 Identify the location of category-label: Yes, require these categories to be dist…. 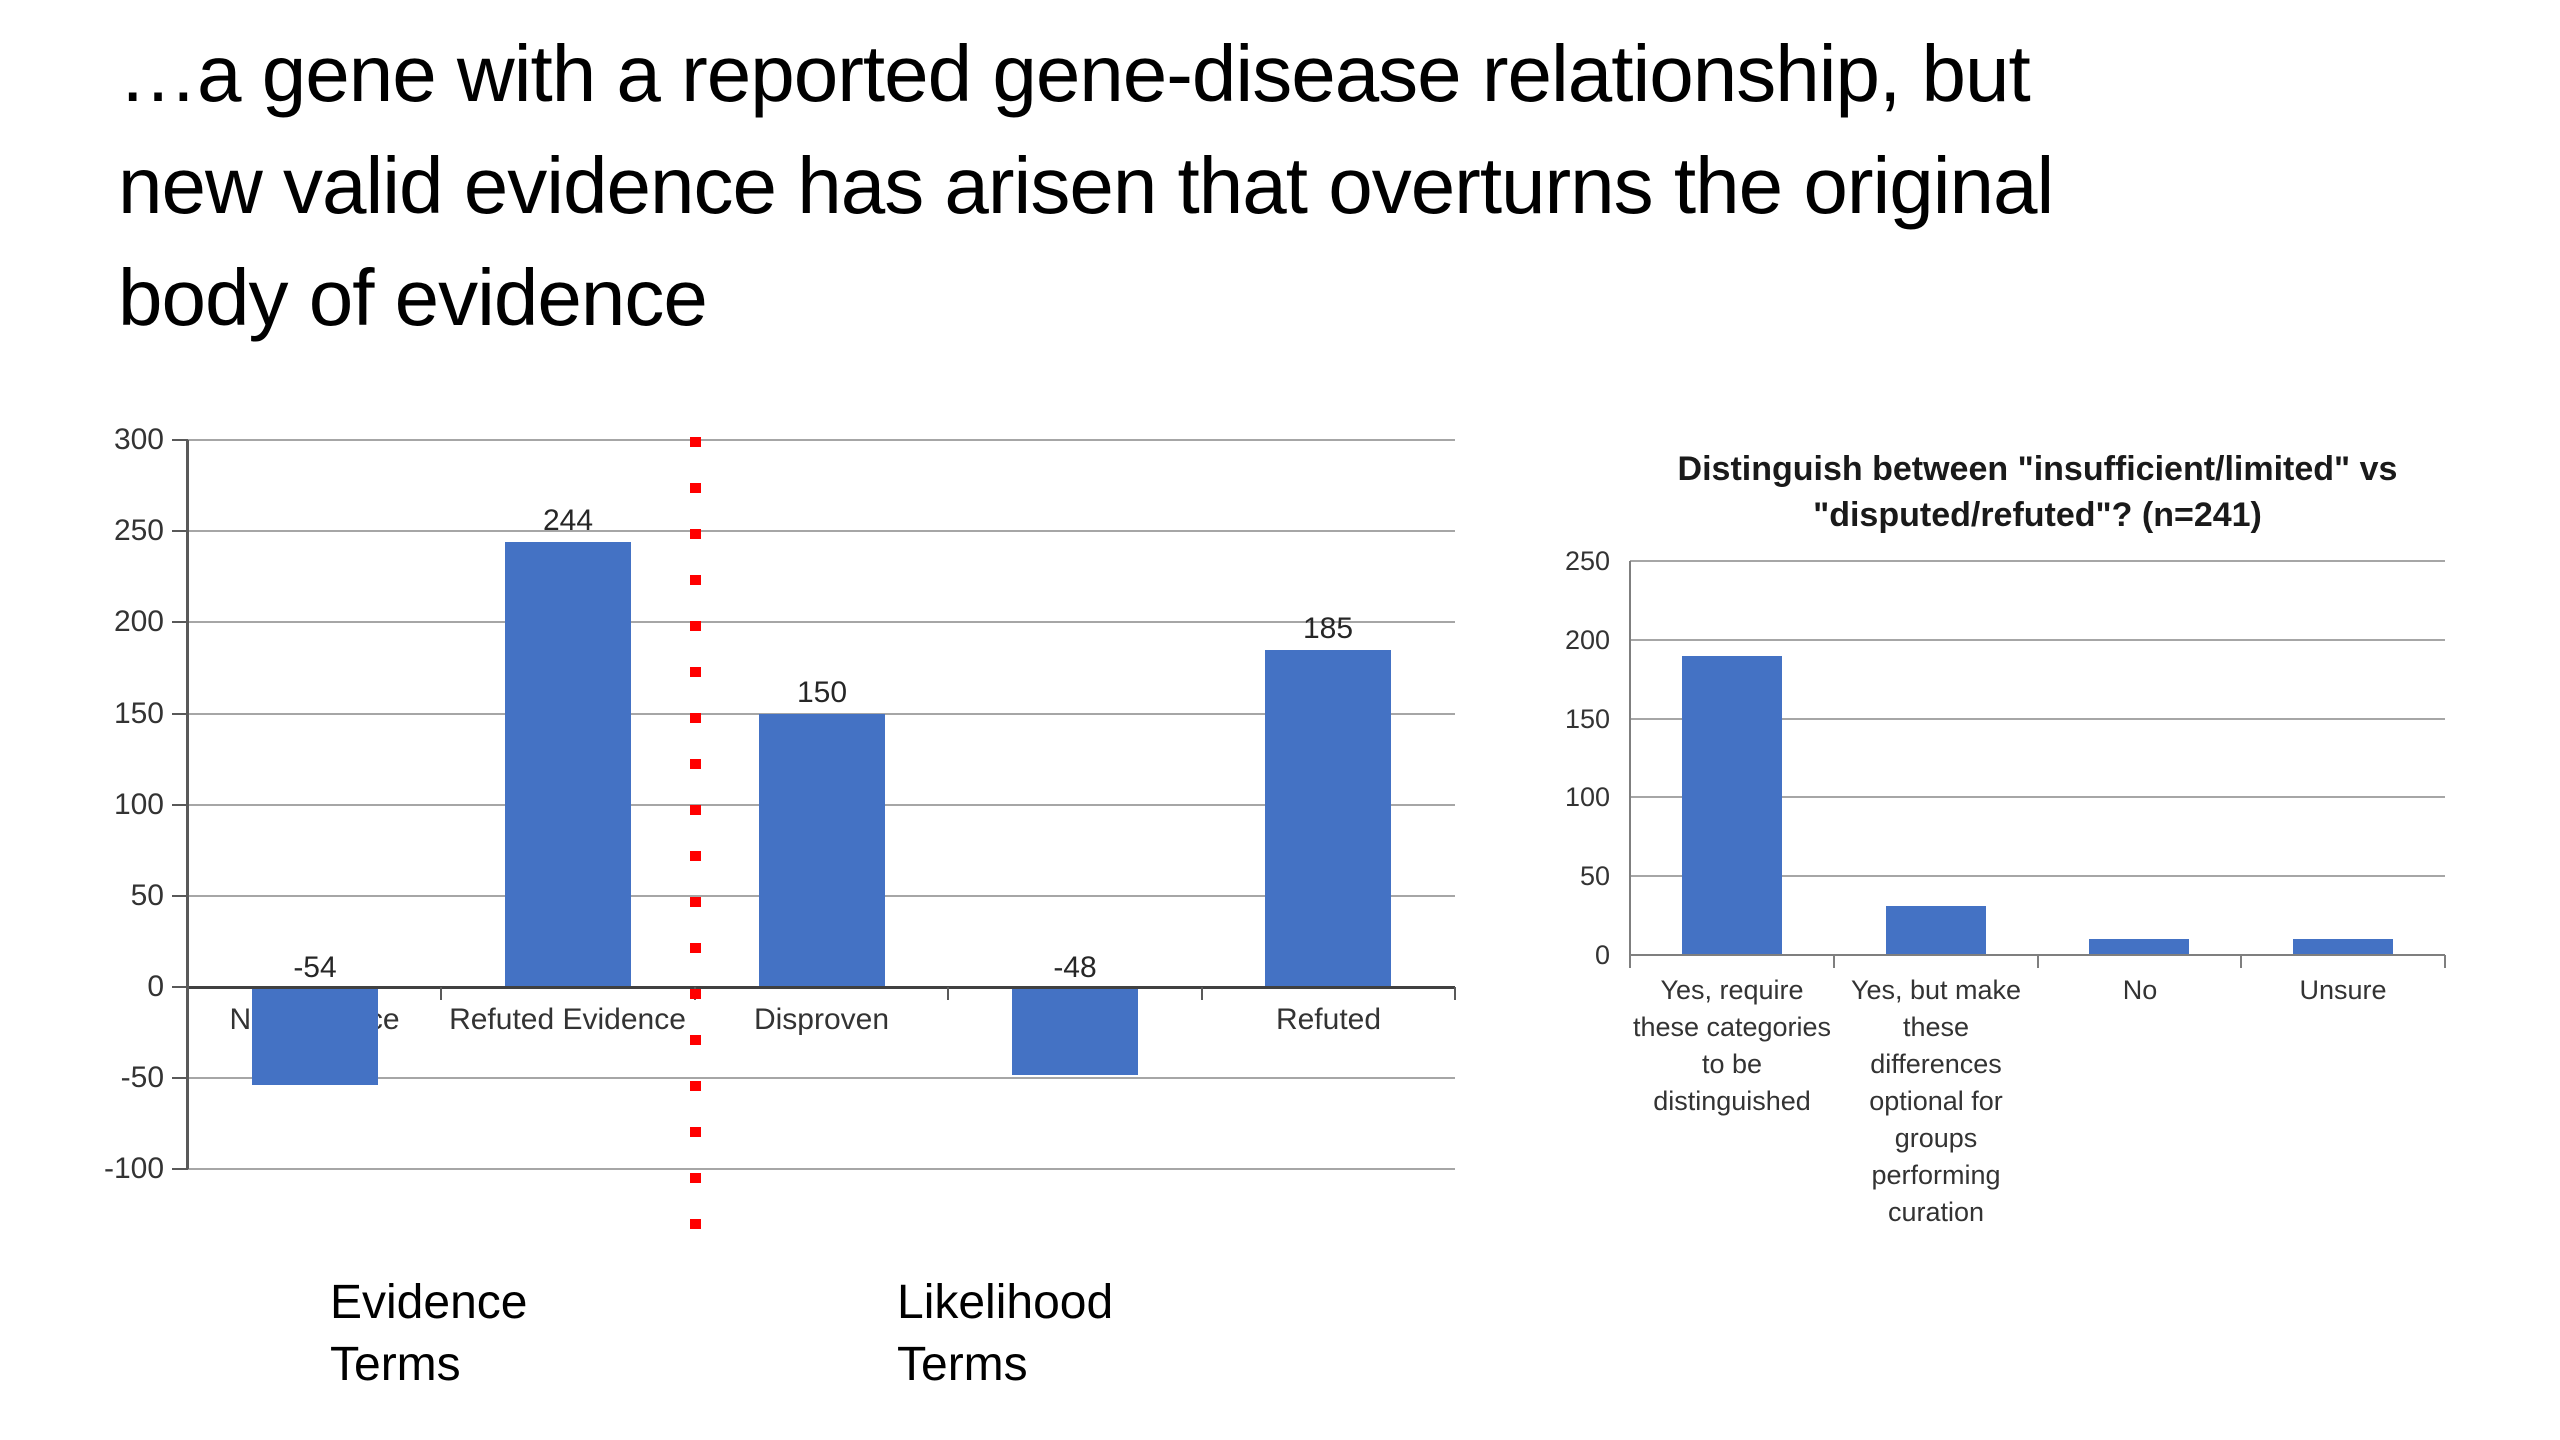
(1732, 1045).